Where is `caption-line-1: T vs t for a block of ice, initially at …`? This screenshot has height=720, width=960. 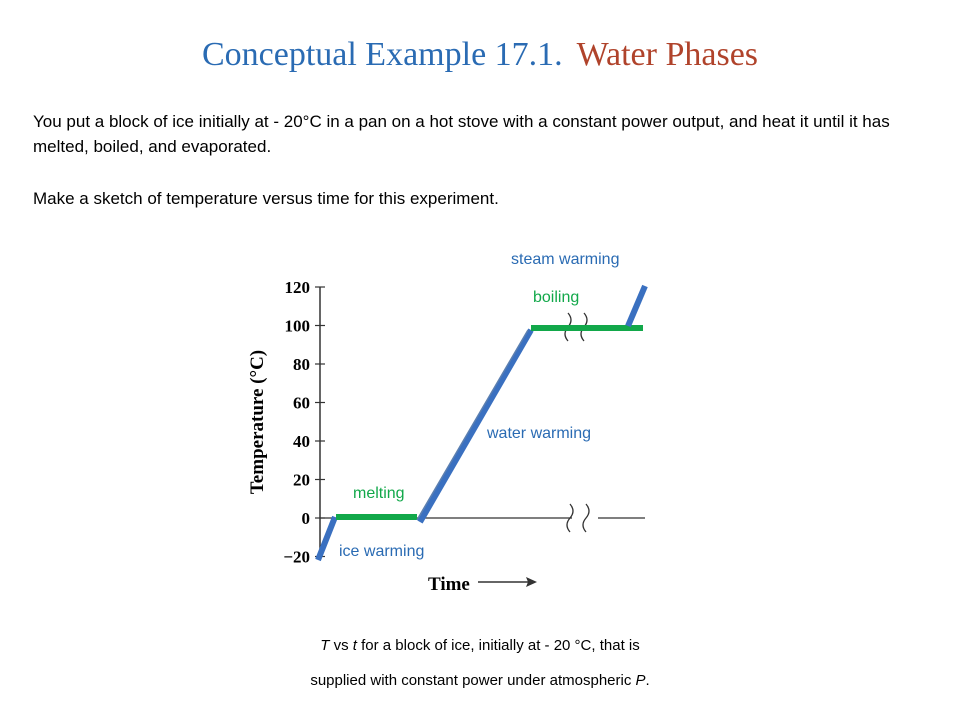 caption-line-1: T vs t for a block of ice, initially at … is located at coordinates (480, 645).